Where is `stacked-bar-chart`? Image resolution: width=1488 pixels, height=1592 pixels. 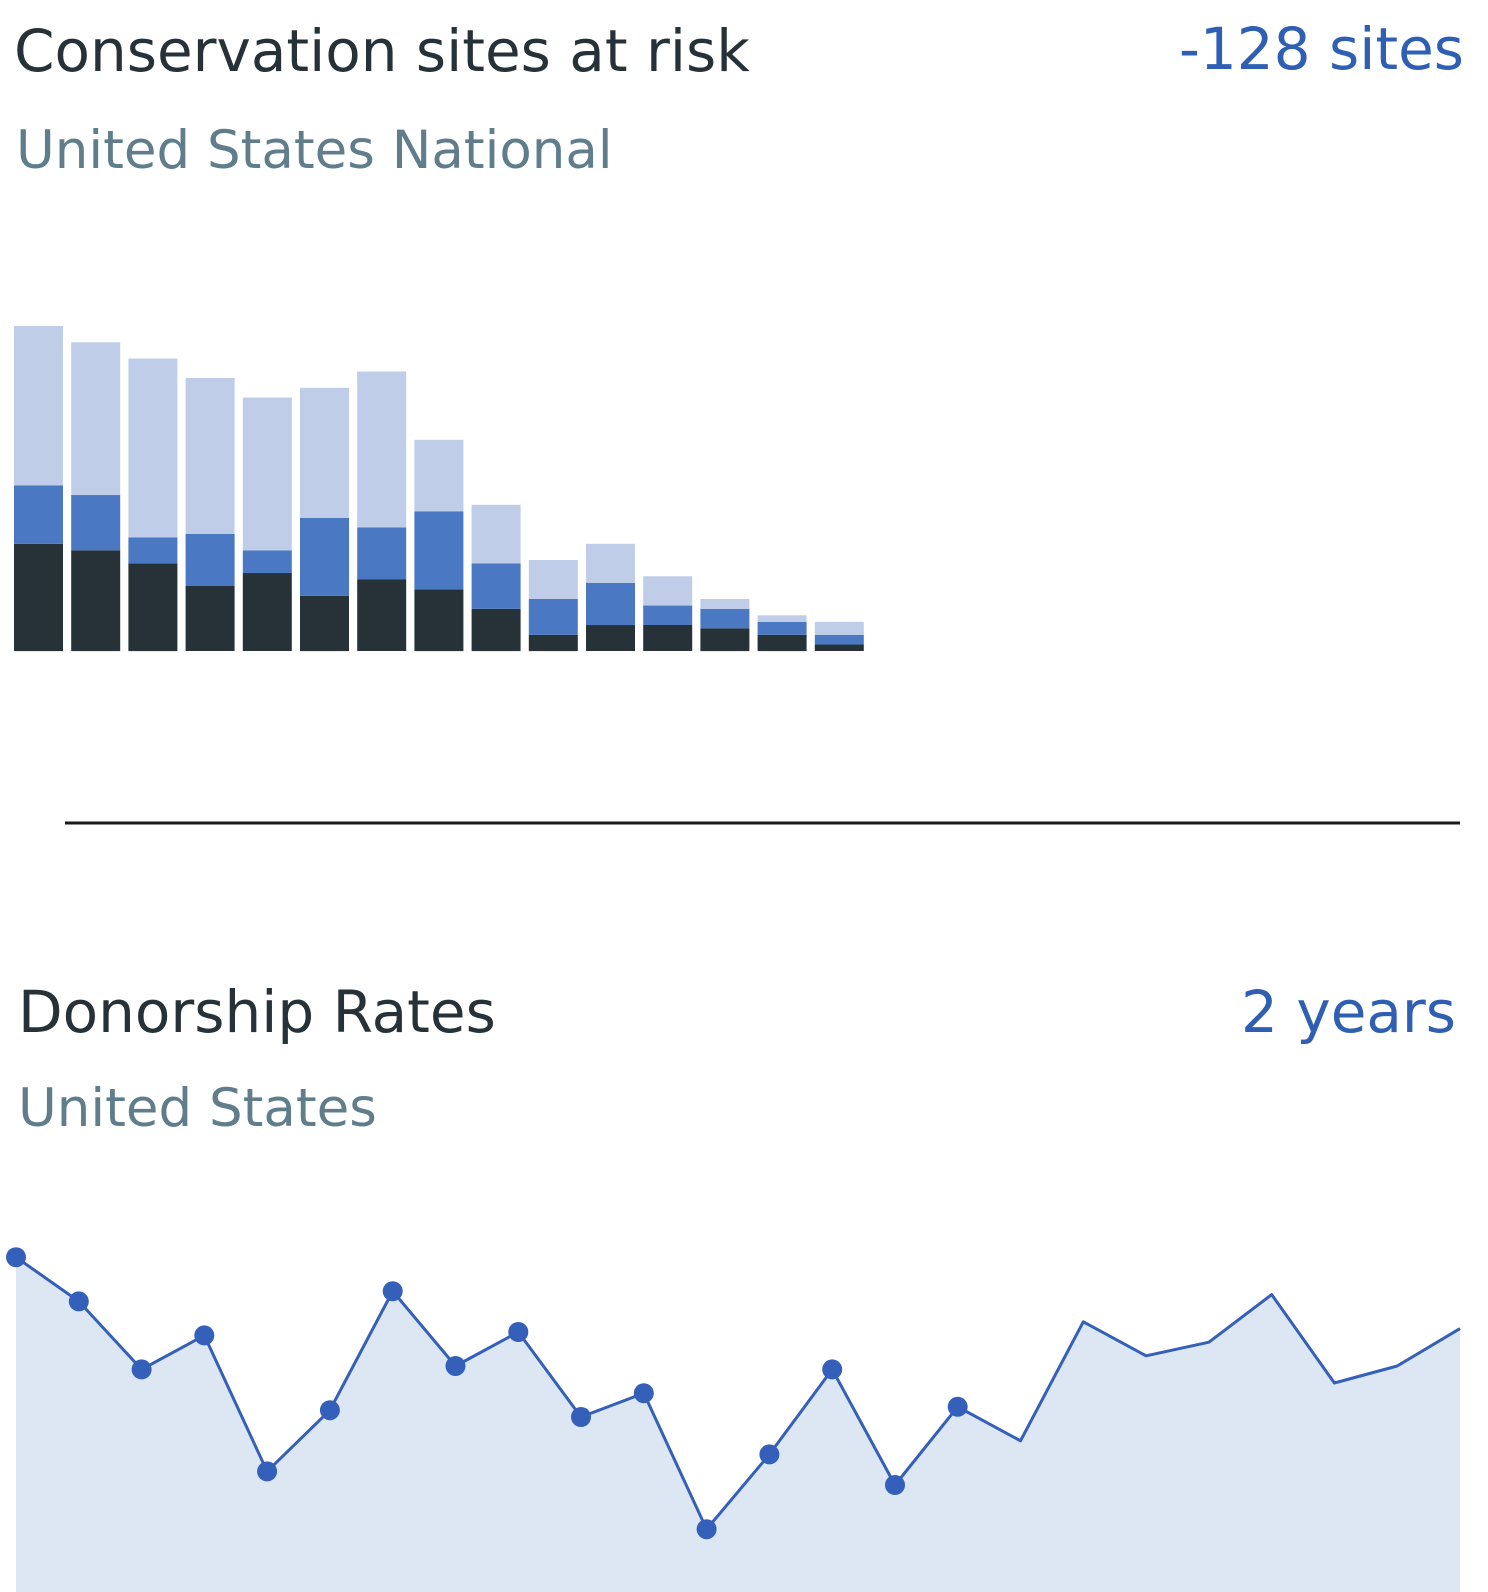 stacked-bar-chart is located at coordinates (439, 489).